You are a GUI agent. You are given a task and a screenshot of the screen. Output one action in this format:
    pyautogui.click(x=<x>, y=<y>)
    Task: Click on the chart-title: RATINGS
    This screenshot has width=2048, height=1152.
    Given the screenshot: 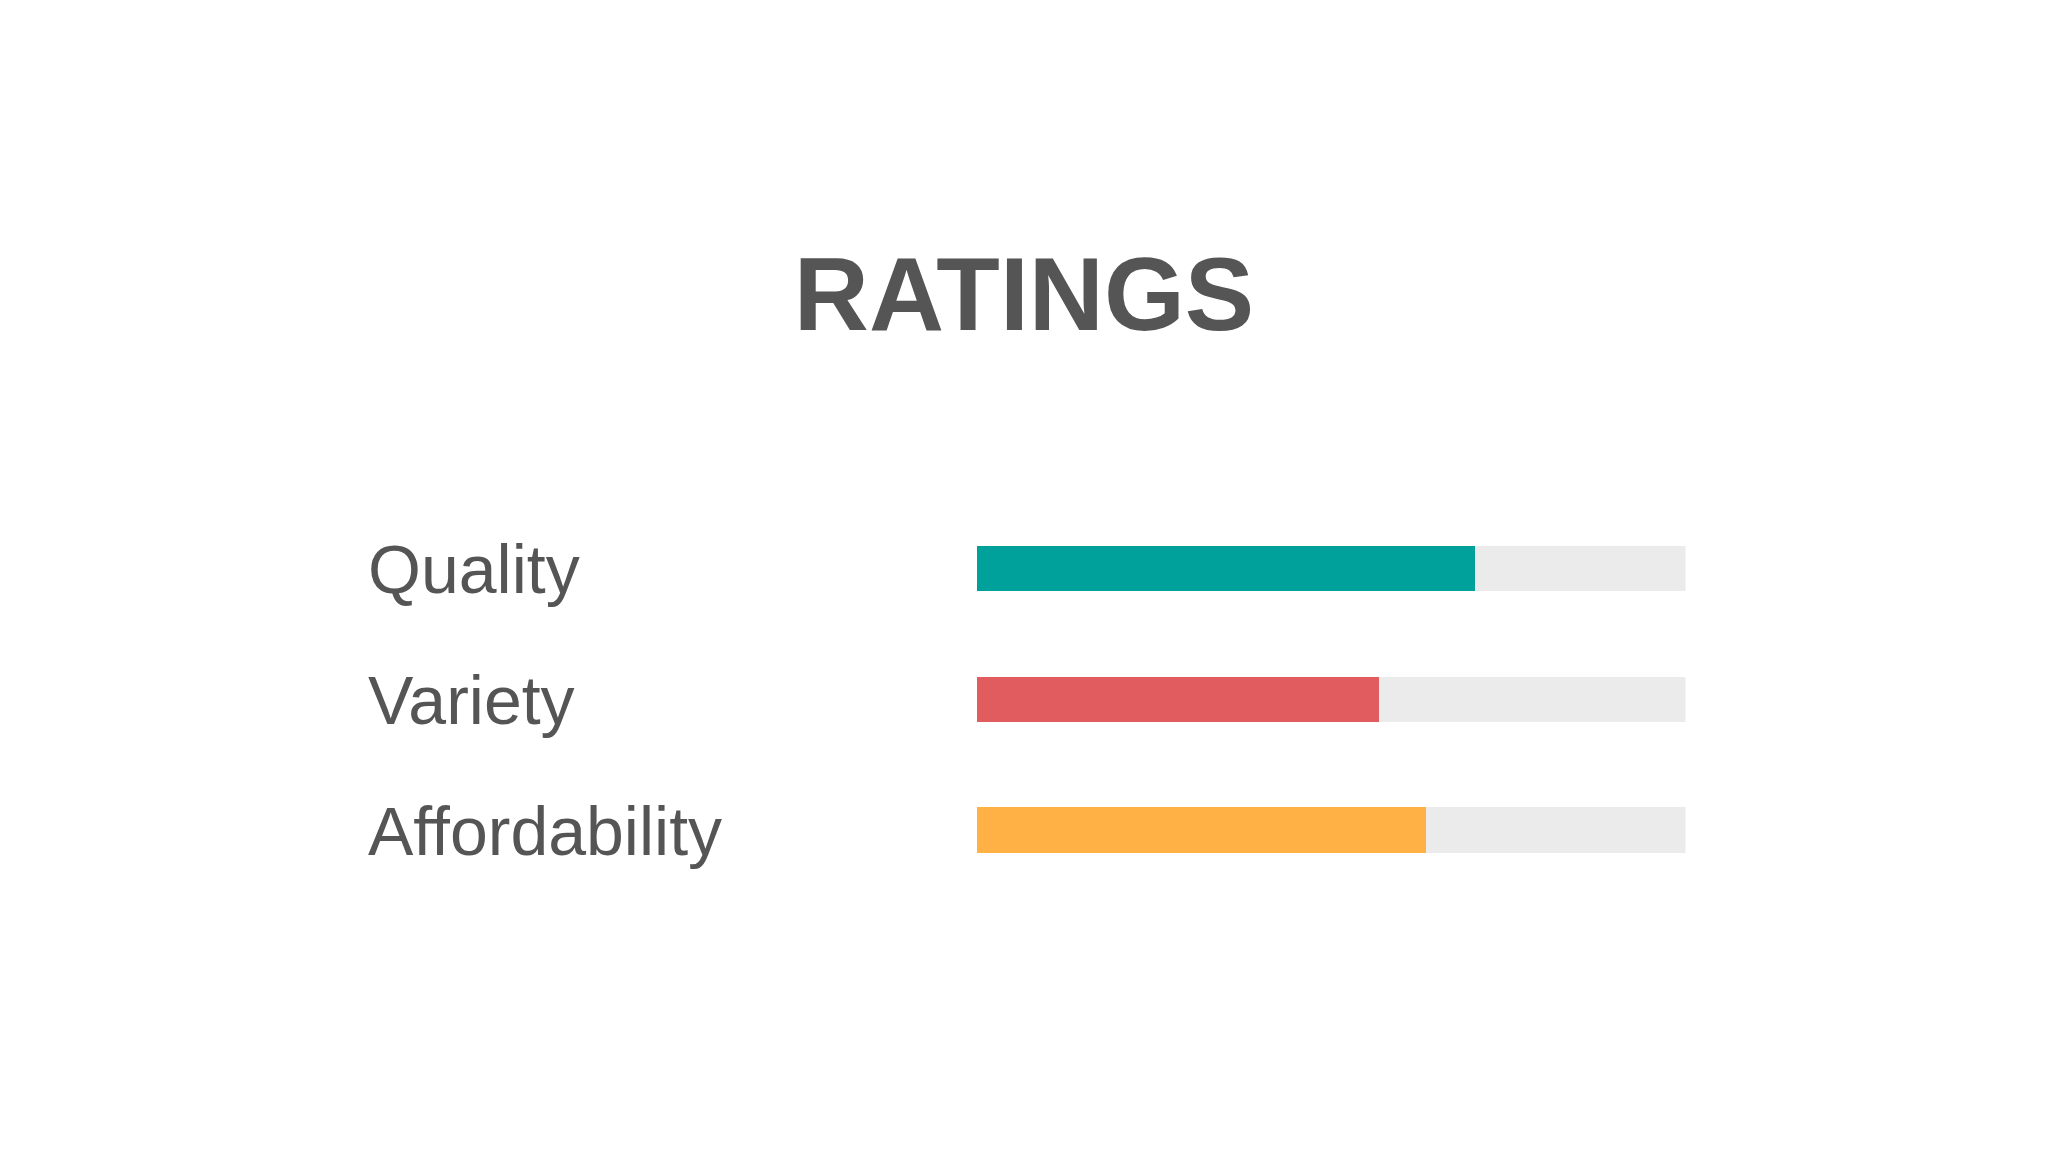 What is the action you would take?
    pyautogui.click(x=1024, y=294)
    